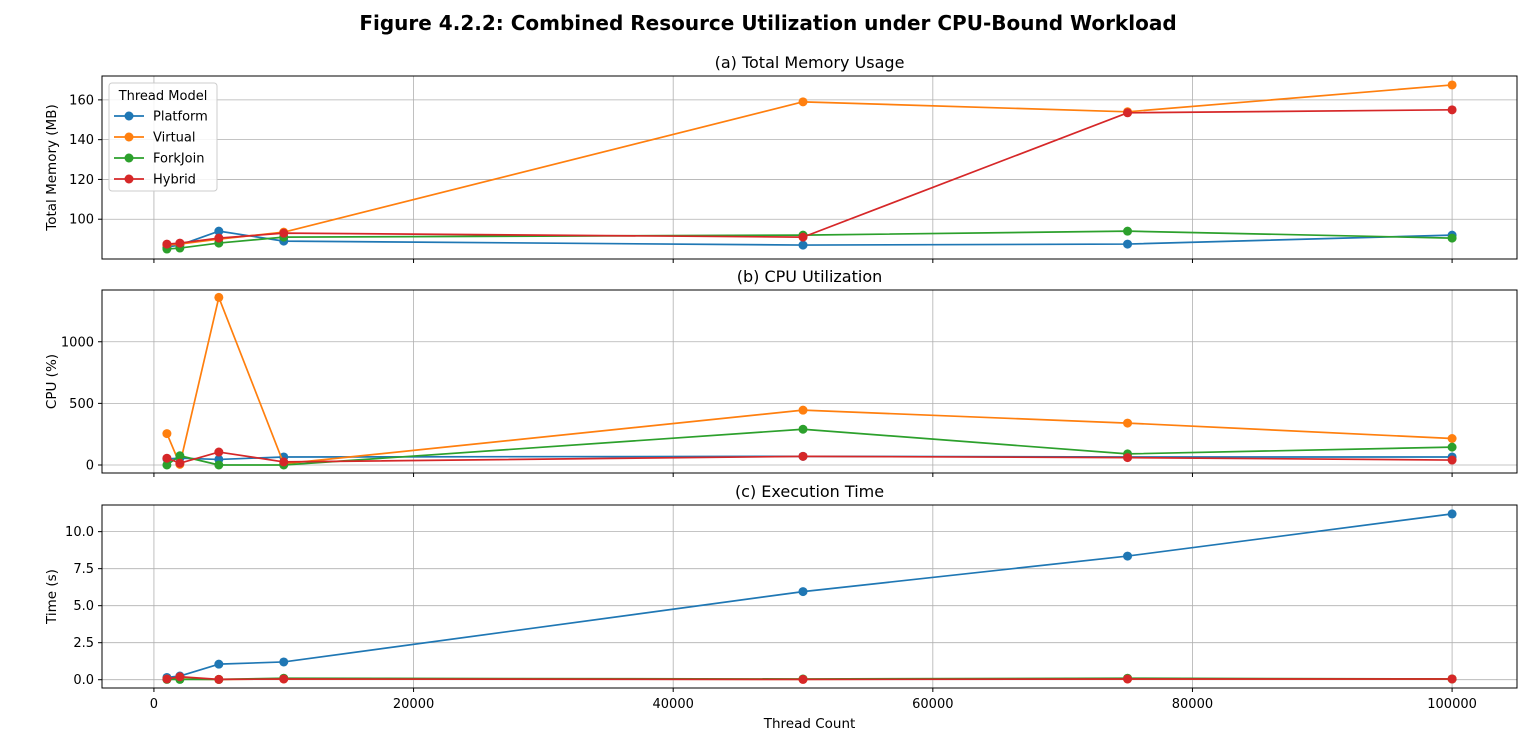  I want to click on x-tick-label: 80000, so click(1192, 704).